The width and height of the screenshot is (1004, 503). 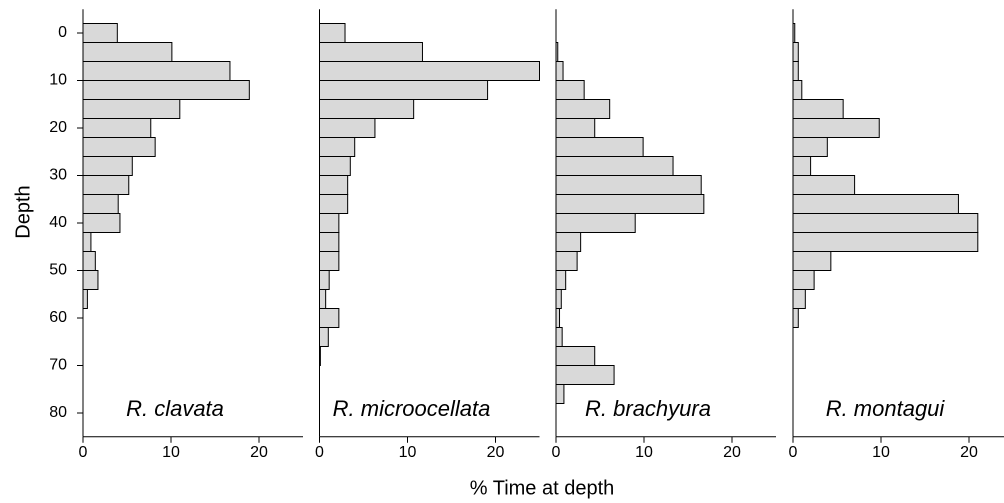 What do you see at coordinates (648, 408) in the screenshot?
I see `panel-title: R. brachyura` at bounding box center [648, 408].